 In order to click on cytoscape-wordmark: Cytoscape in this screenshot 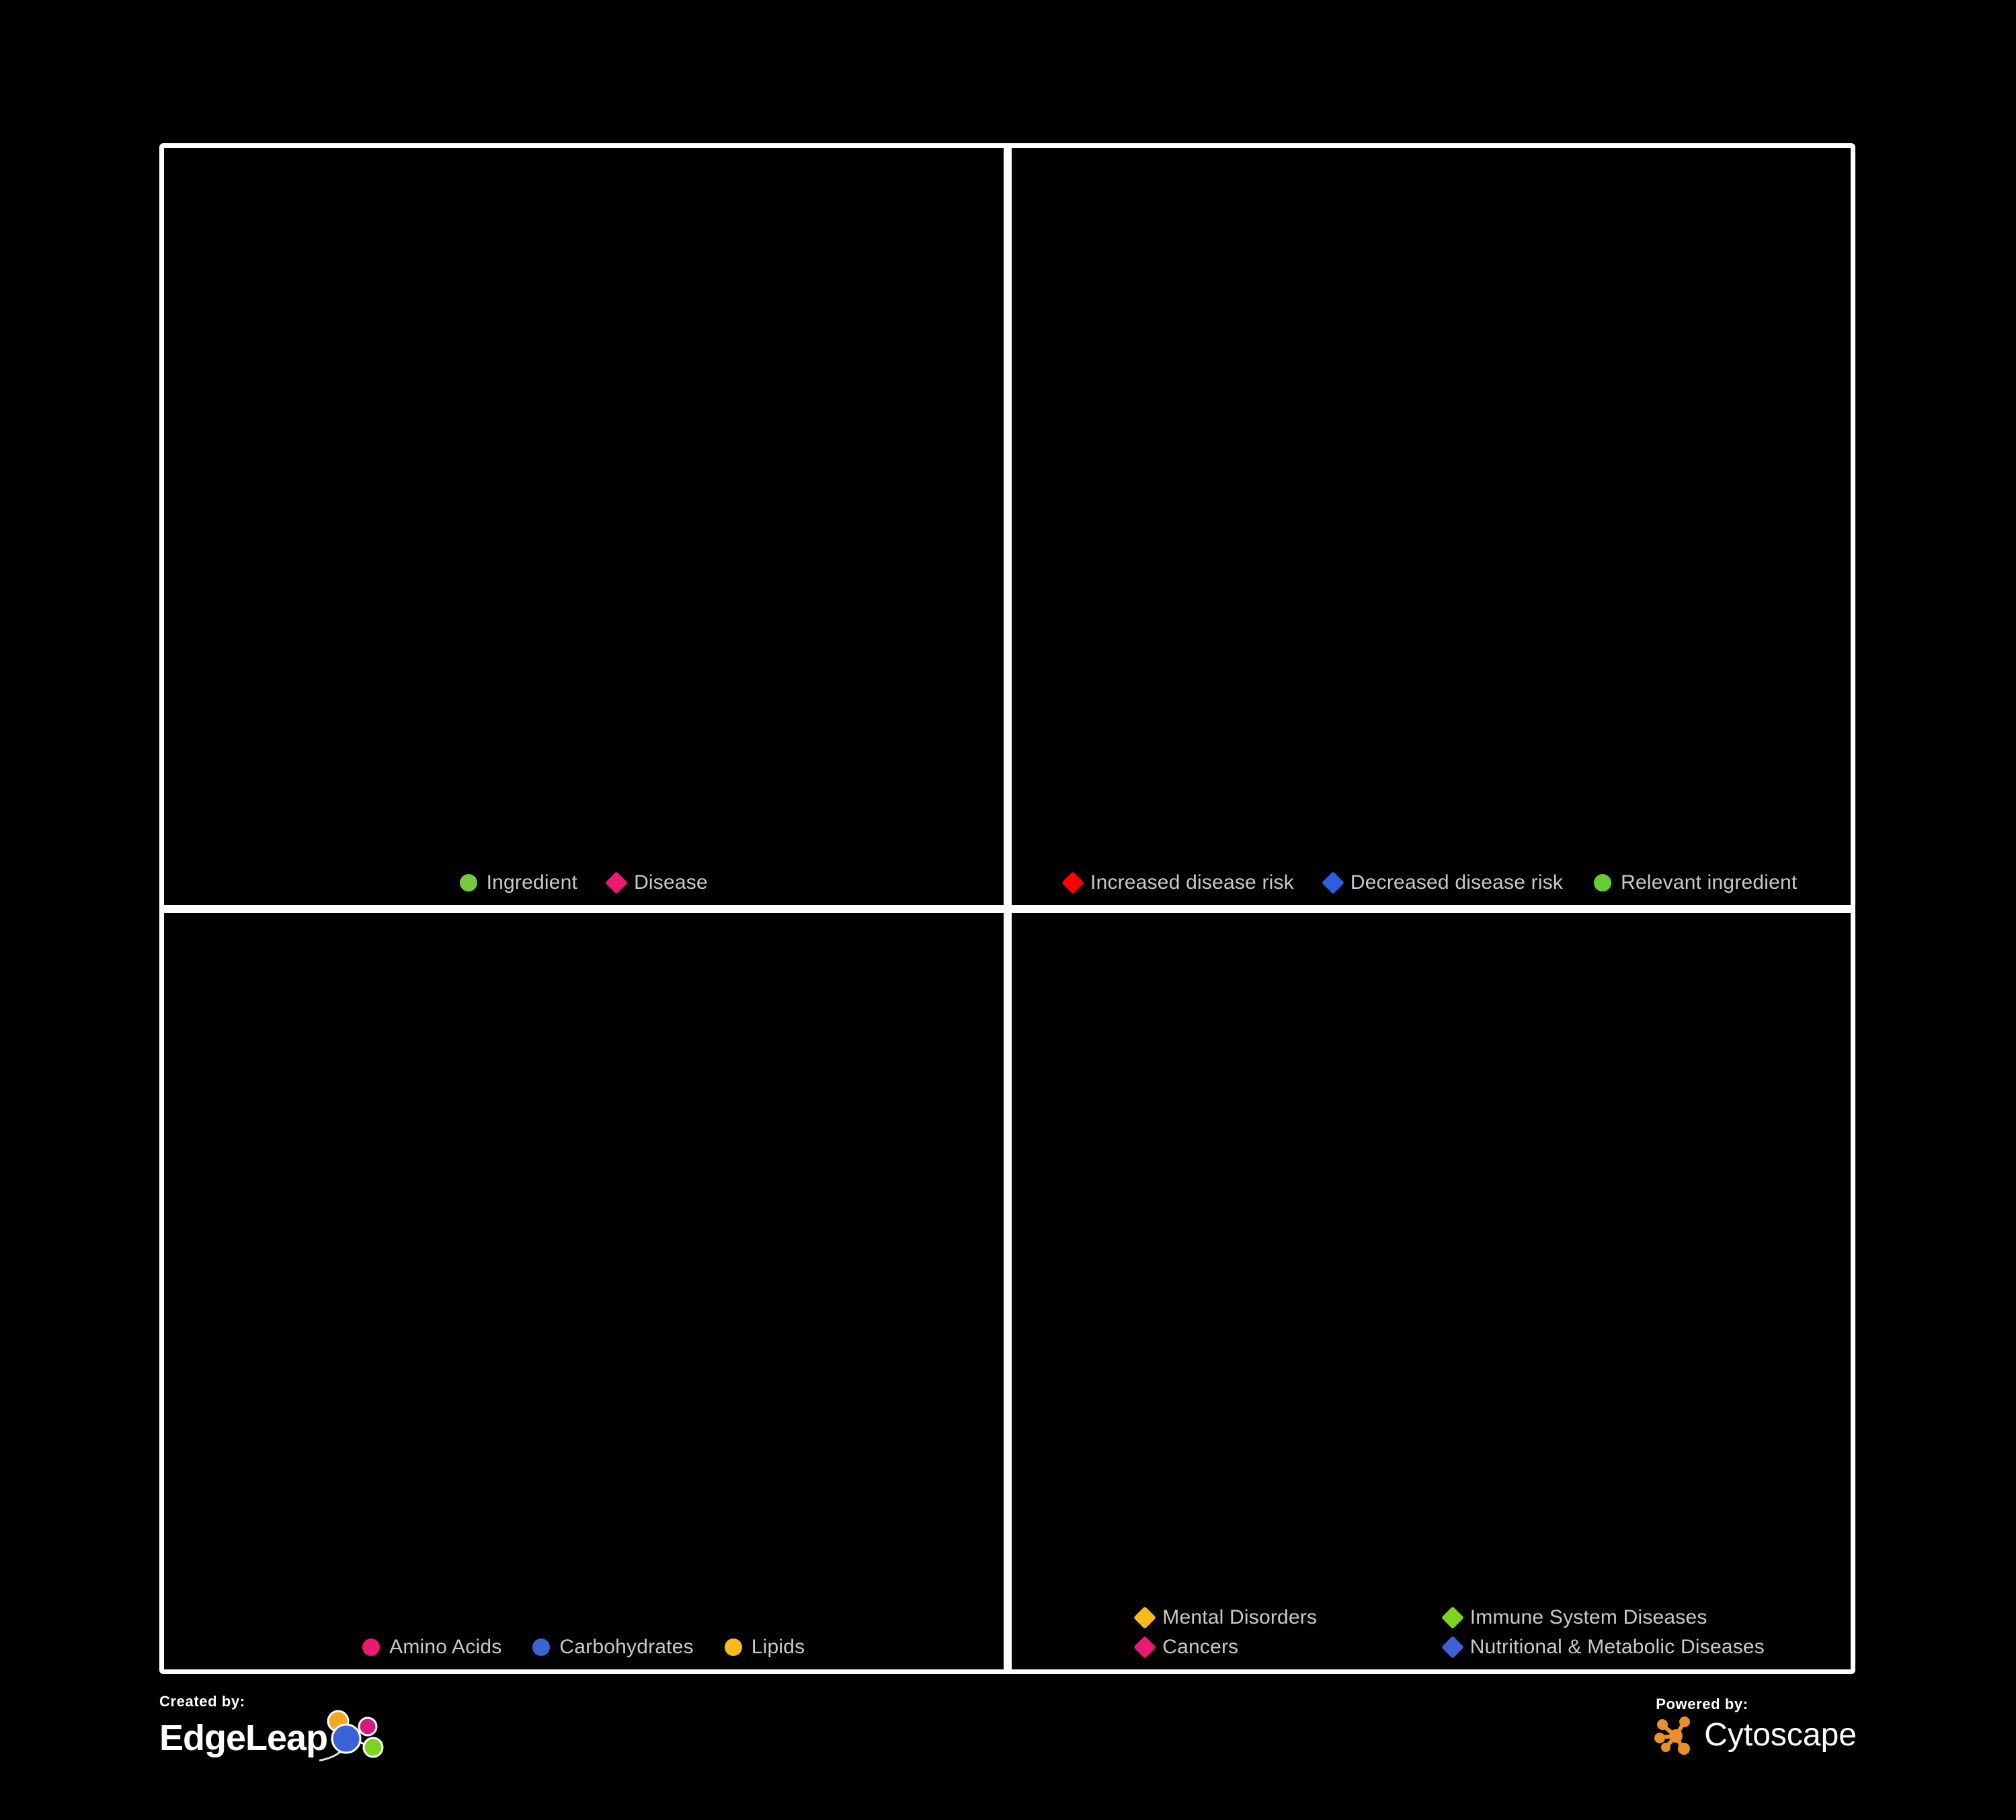, I will do `click(1780, 1735)`.